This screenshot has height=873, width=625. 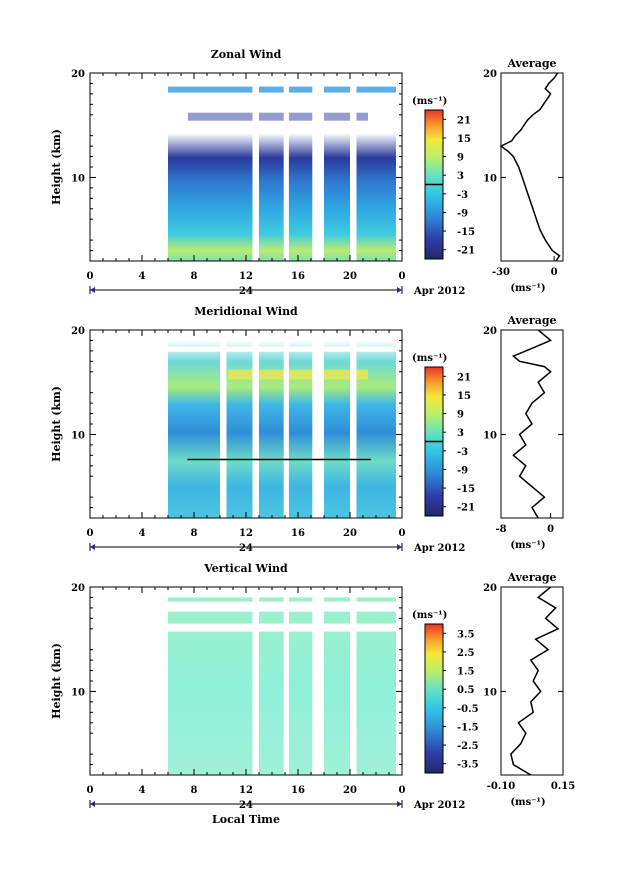 What do you see at coordinates (465, 672) in the screenshot?
I see `colorbar-tick-label: 1.5` at bounding box center [465, 672].